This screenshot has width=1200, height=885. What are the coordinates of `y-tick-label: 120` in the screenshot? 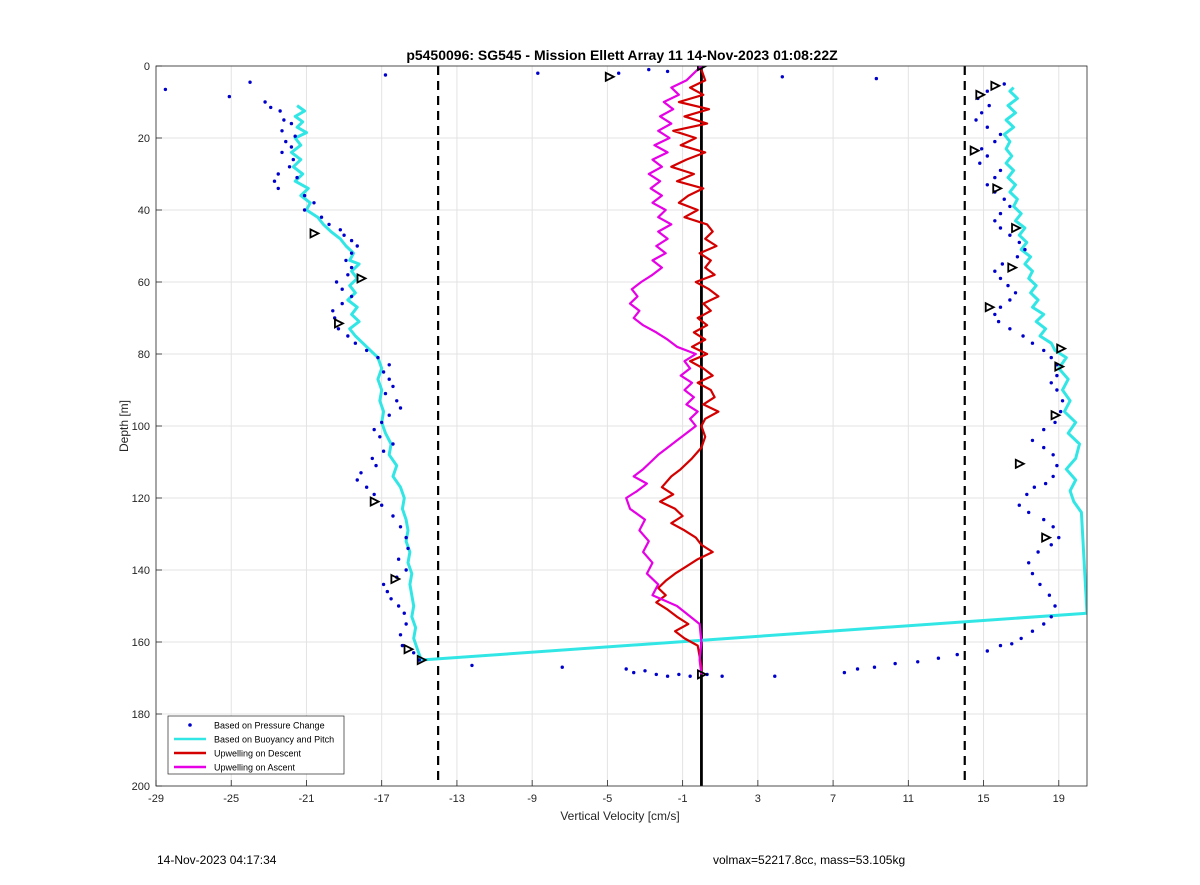 It's located at (141, 499).